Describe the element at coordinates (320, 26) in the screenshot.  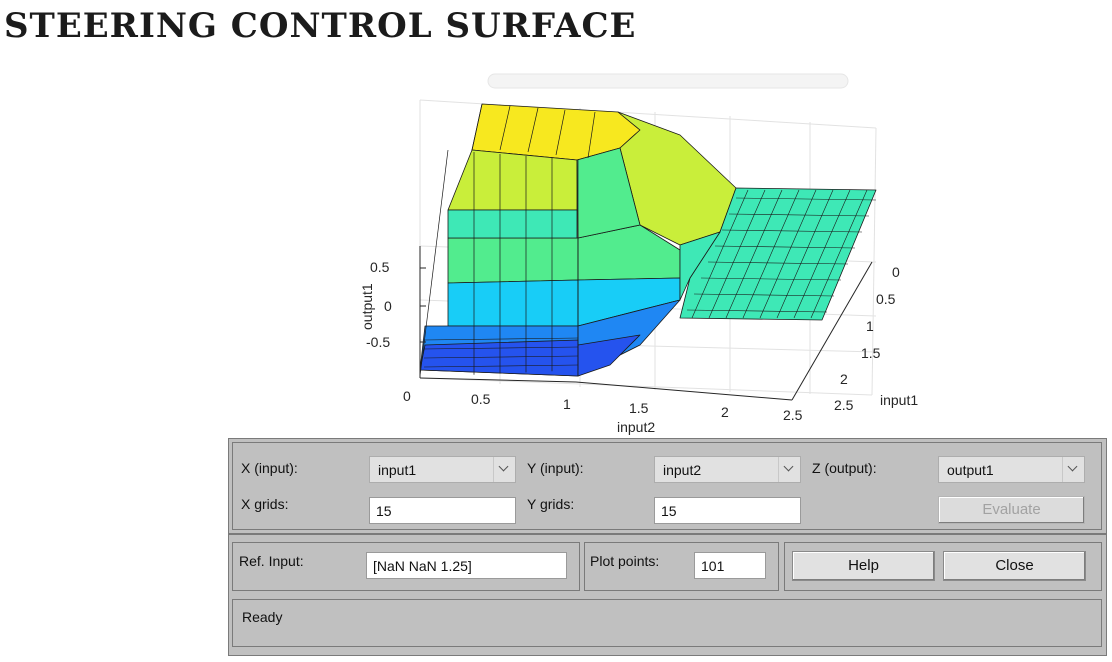
I see `page-title: STEERING CONTROL SURFACE` at that location.